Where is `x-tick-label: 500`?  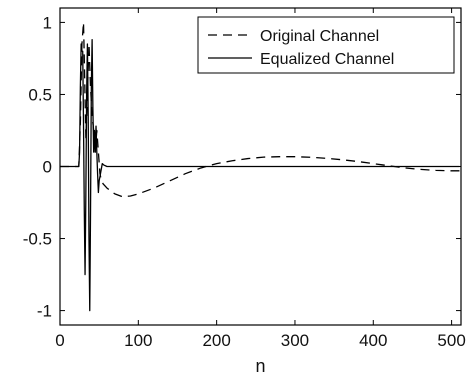 x-tick-label: 500 is located at coordinates (451, 340).